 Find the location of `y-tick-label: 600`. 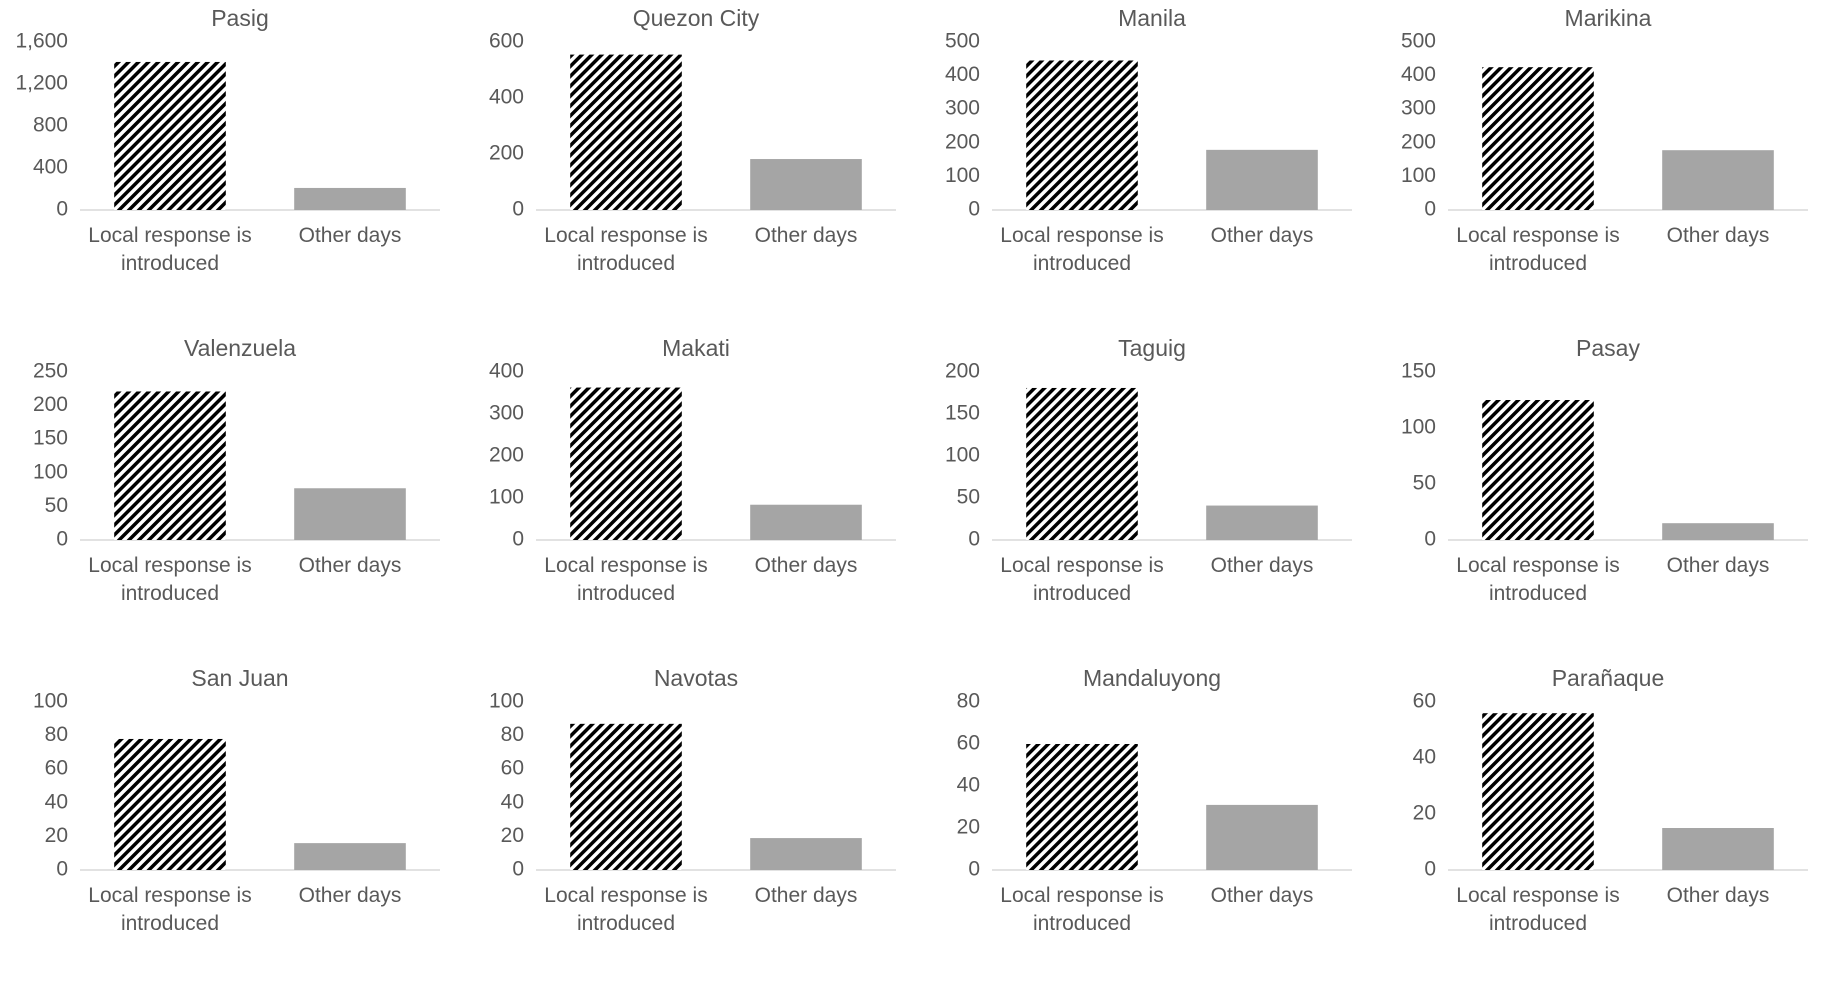

y-tick-label: 600 is located at coordinates (506, 41).